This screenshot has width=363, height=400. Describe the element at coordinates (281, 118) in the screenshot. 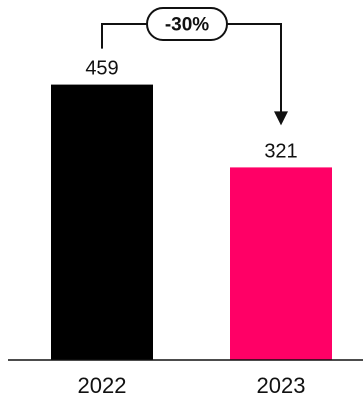

I see `arrow-head-icon` at that location.